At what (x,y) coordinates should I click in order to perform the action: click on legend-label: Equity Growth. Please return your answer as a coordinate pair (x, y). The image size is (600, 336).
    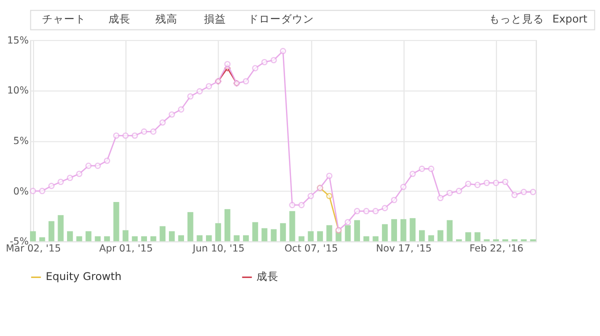
    Looking at the image, I should click on (84, 277).